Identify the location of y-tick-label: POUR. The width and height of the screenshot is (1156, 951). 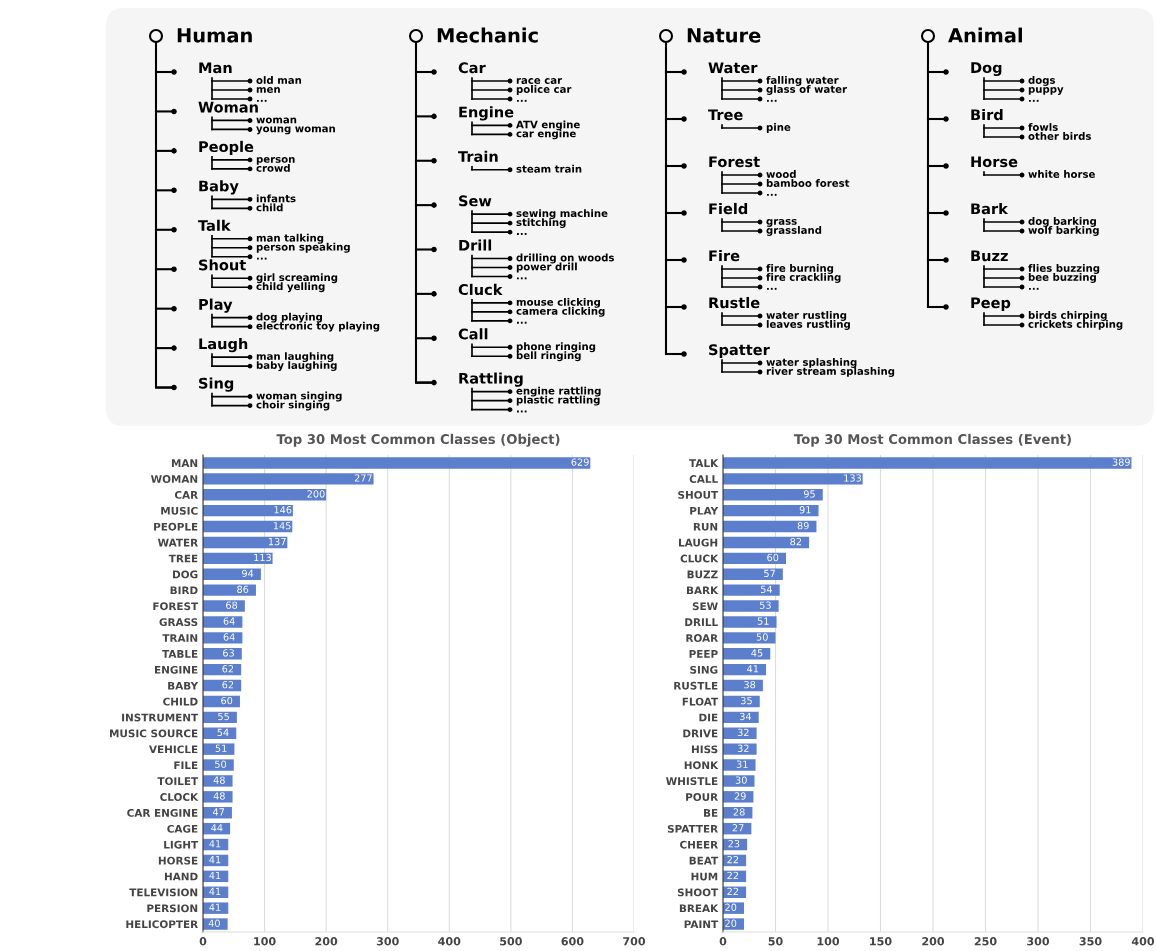
(702, 797).